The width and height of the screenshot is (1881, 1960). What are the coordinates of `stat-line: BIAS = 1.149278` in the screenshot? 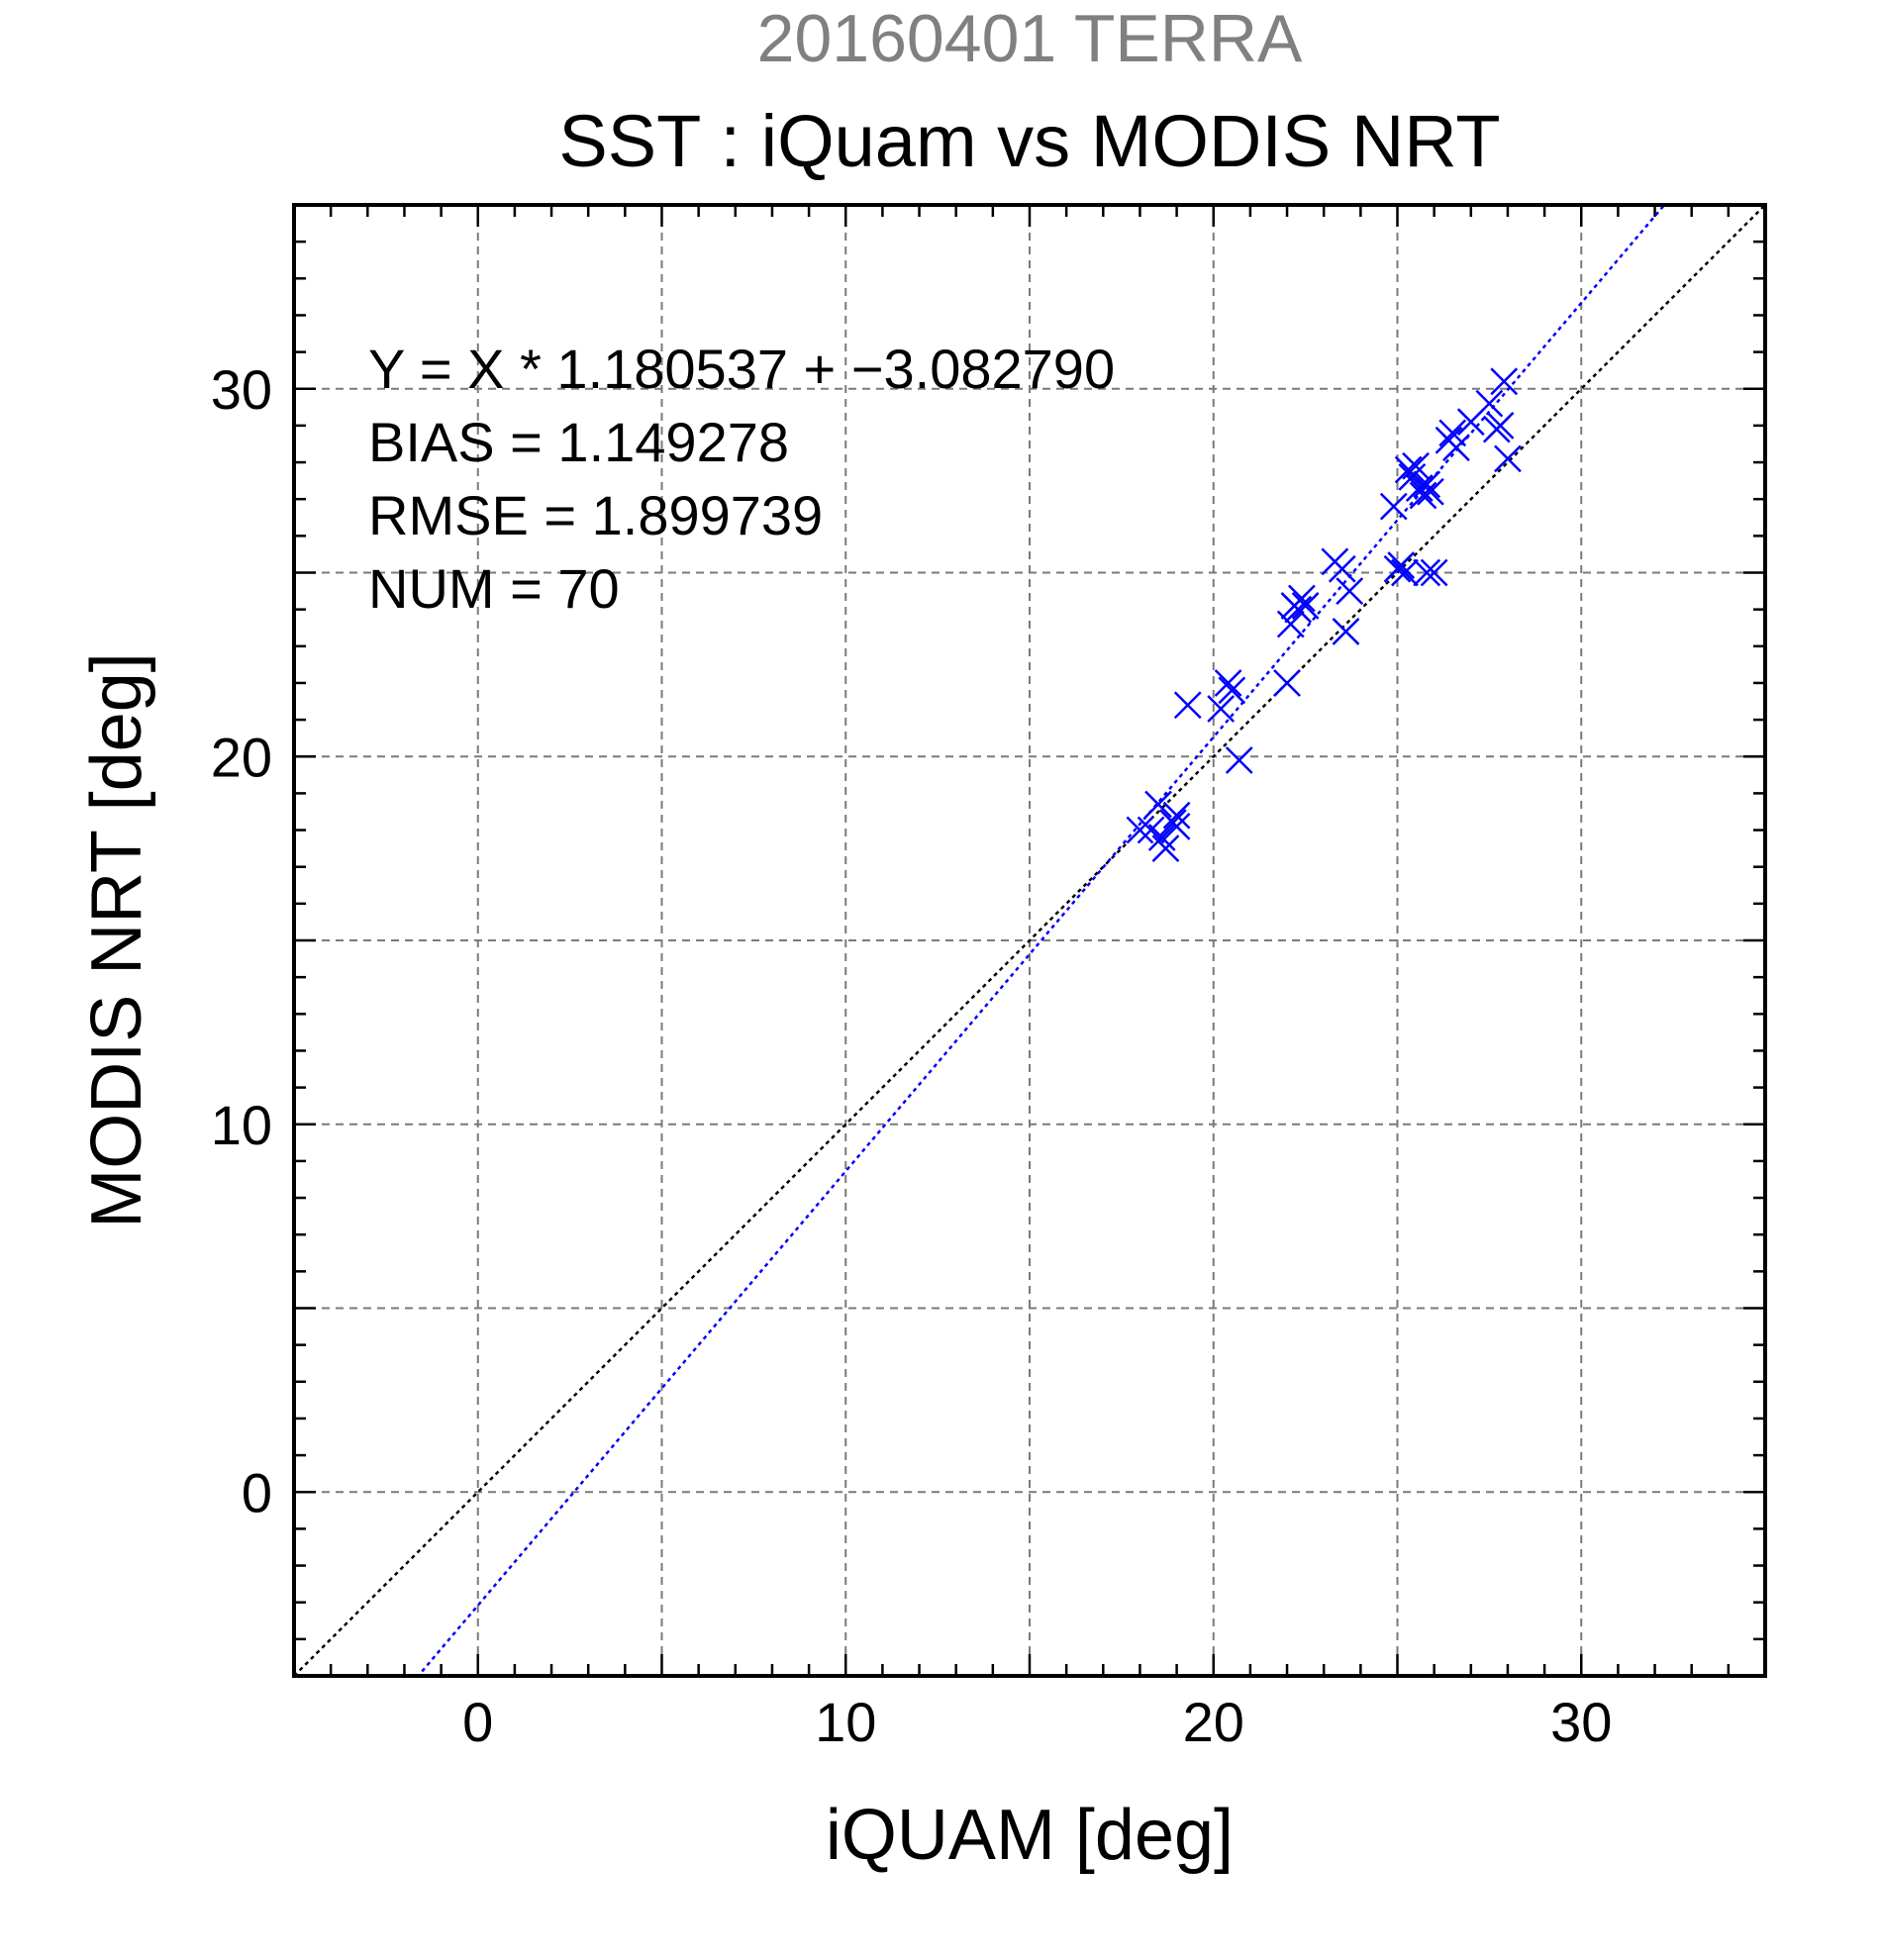 It's located at (579, 442).